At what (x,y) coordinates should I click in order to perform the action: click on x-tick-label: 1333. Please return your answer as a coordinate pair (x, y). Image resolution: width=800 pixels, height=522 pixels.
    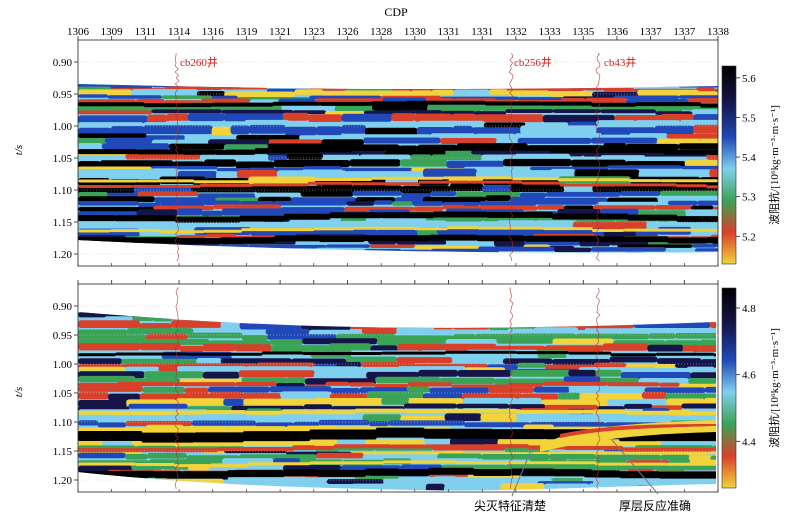
    Looking at the image, I should click on (550, 32).